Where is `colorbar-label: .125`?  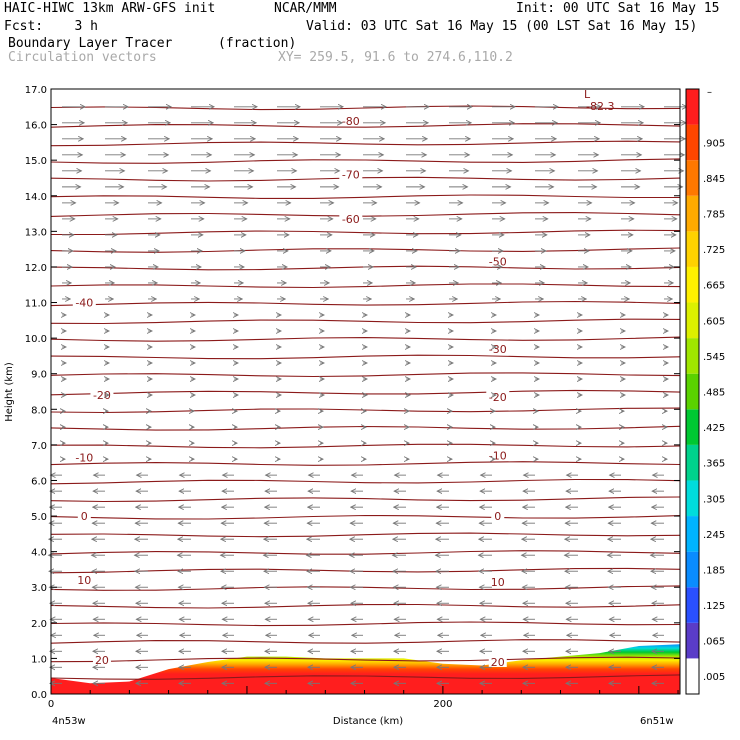 colorbar-label: .125 is located at coordinates (714, 606).